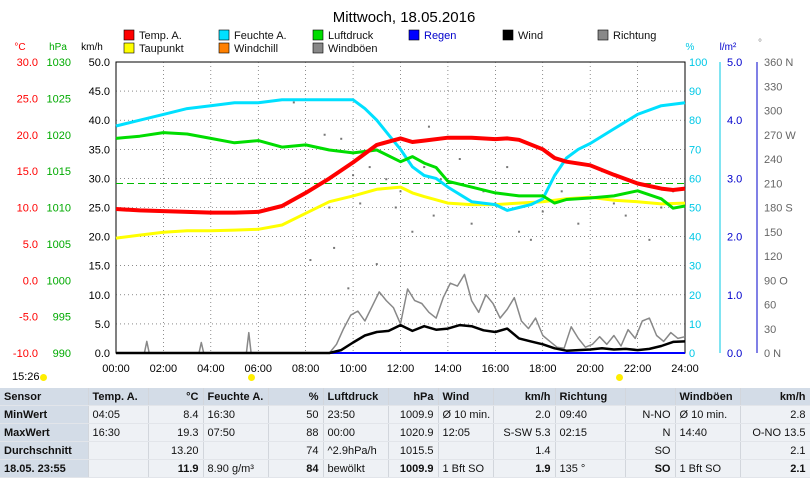 This screenshot has height=478, width=810. What do you see at coordinates (773, 87) in the screenshot?
I see `direction-axis-tick: 330` at bounding box center [773, 87].